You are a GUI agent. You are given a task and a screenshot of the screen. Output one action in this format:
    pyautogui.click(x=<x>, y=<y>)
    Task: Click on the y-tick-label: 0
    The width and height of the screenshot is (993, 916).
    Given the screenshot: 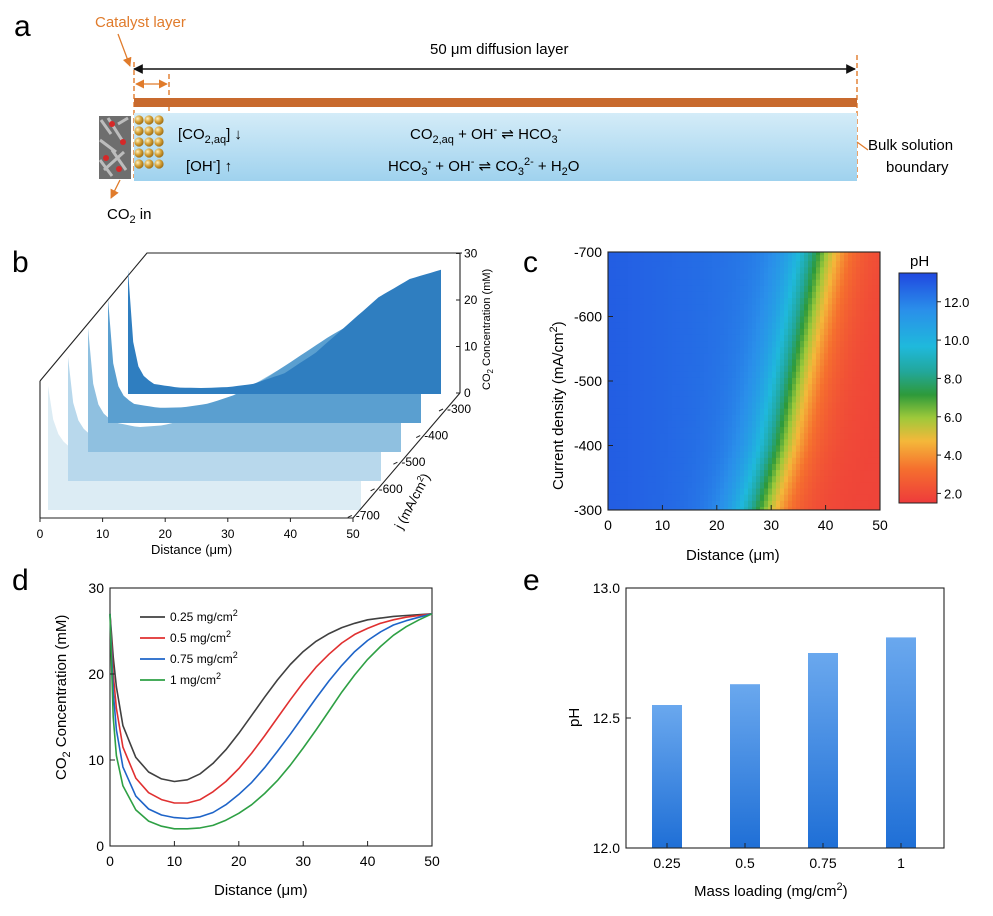 What is the action you would take?
    pyautogui.click(x=467, y=393)
    